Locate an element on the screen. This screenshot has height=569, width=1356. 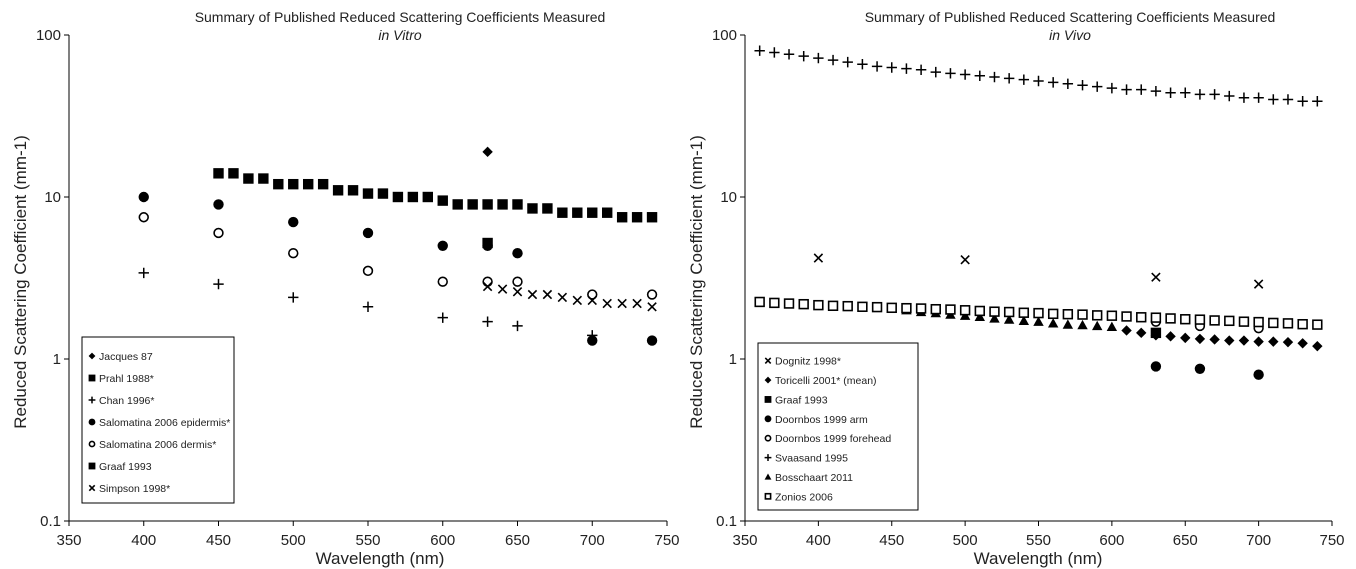
series-svaasand-1995 is located at coordinates (1038, 76).